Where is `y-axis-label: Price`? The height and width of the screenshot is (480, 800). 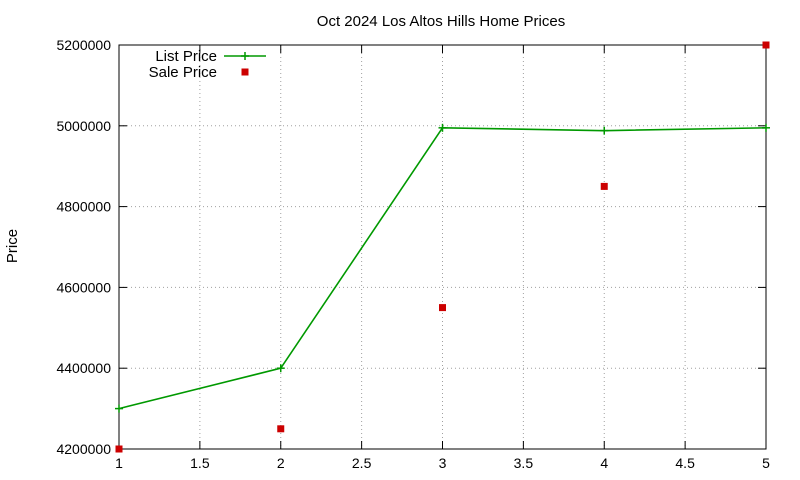 y-axis-label: Price is located at coordinates (12, 246).